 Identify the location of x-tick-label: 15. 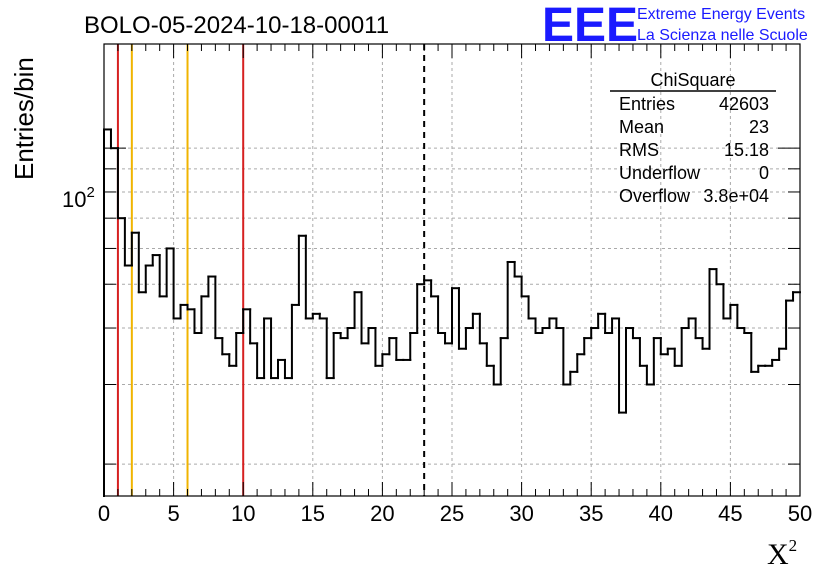
(313, 513).